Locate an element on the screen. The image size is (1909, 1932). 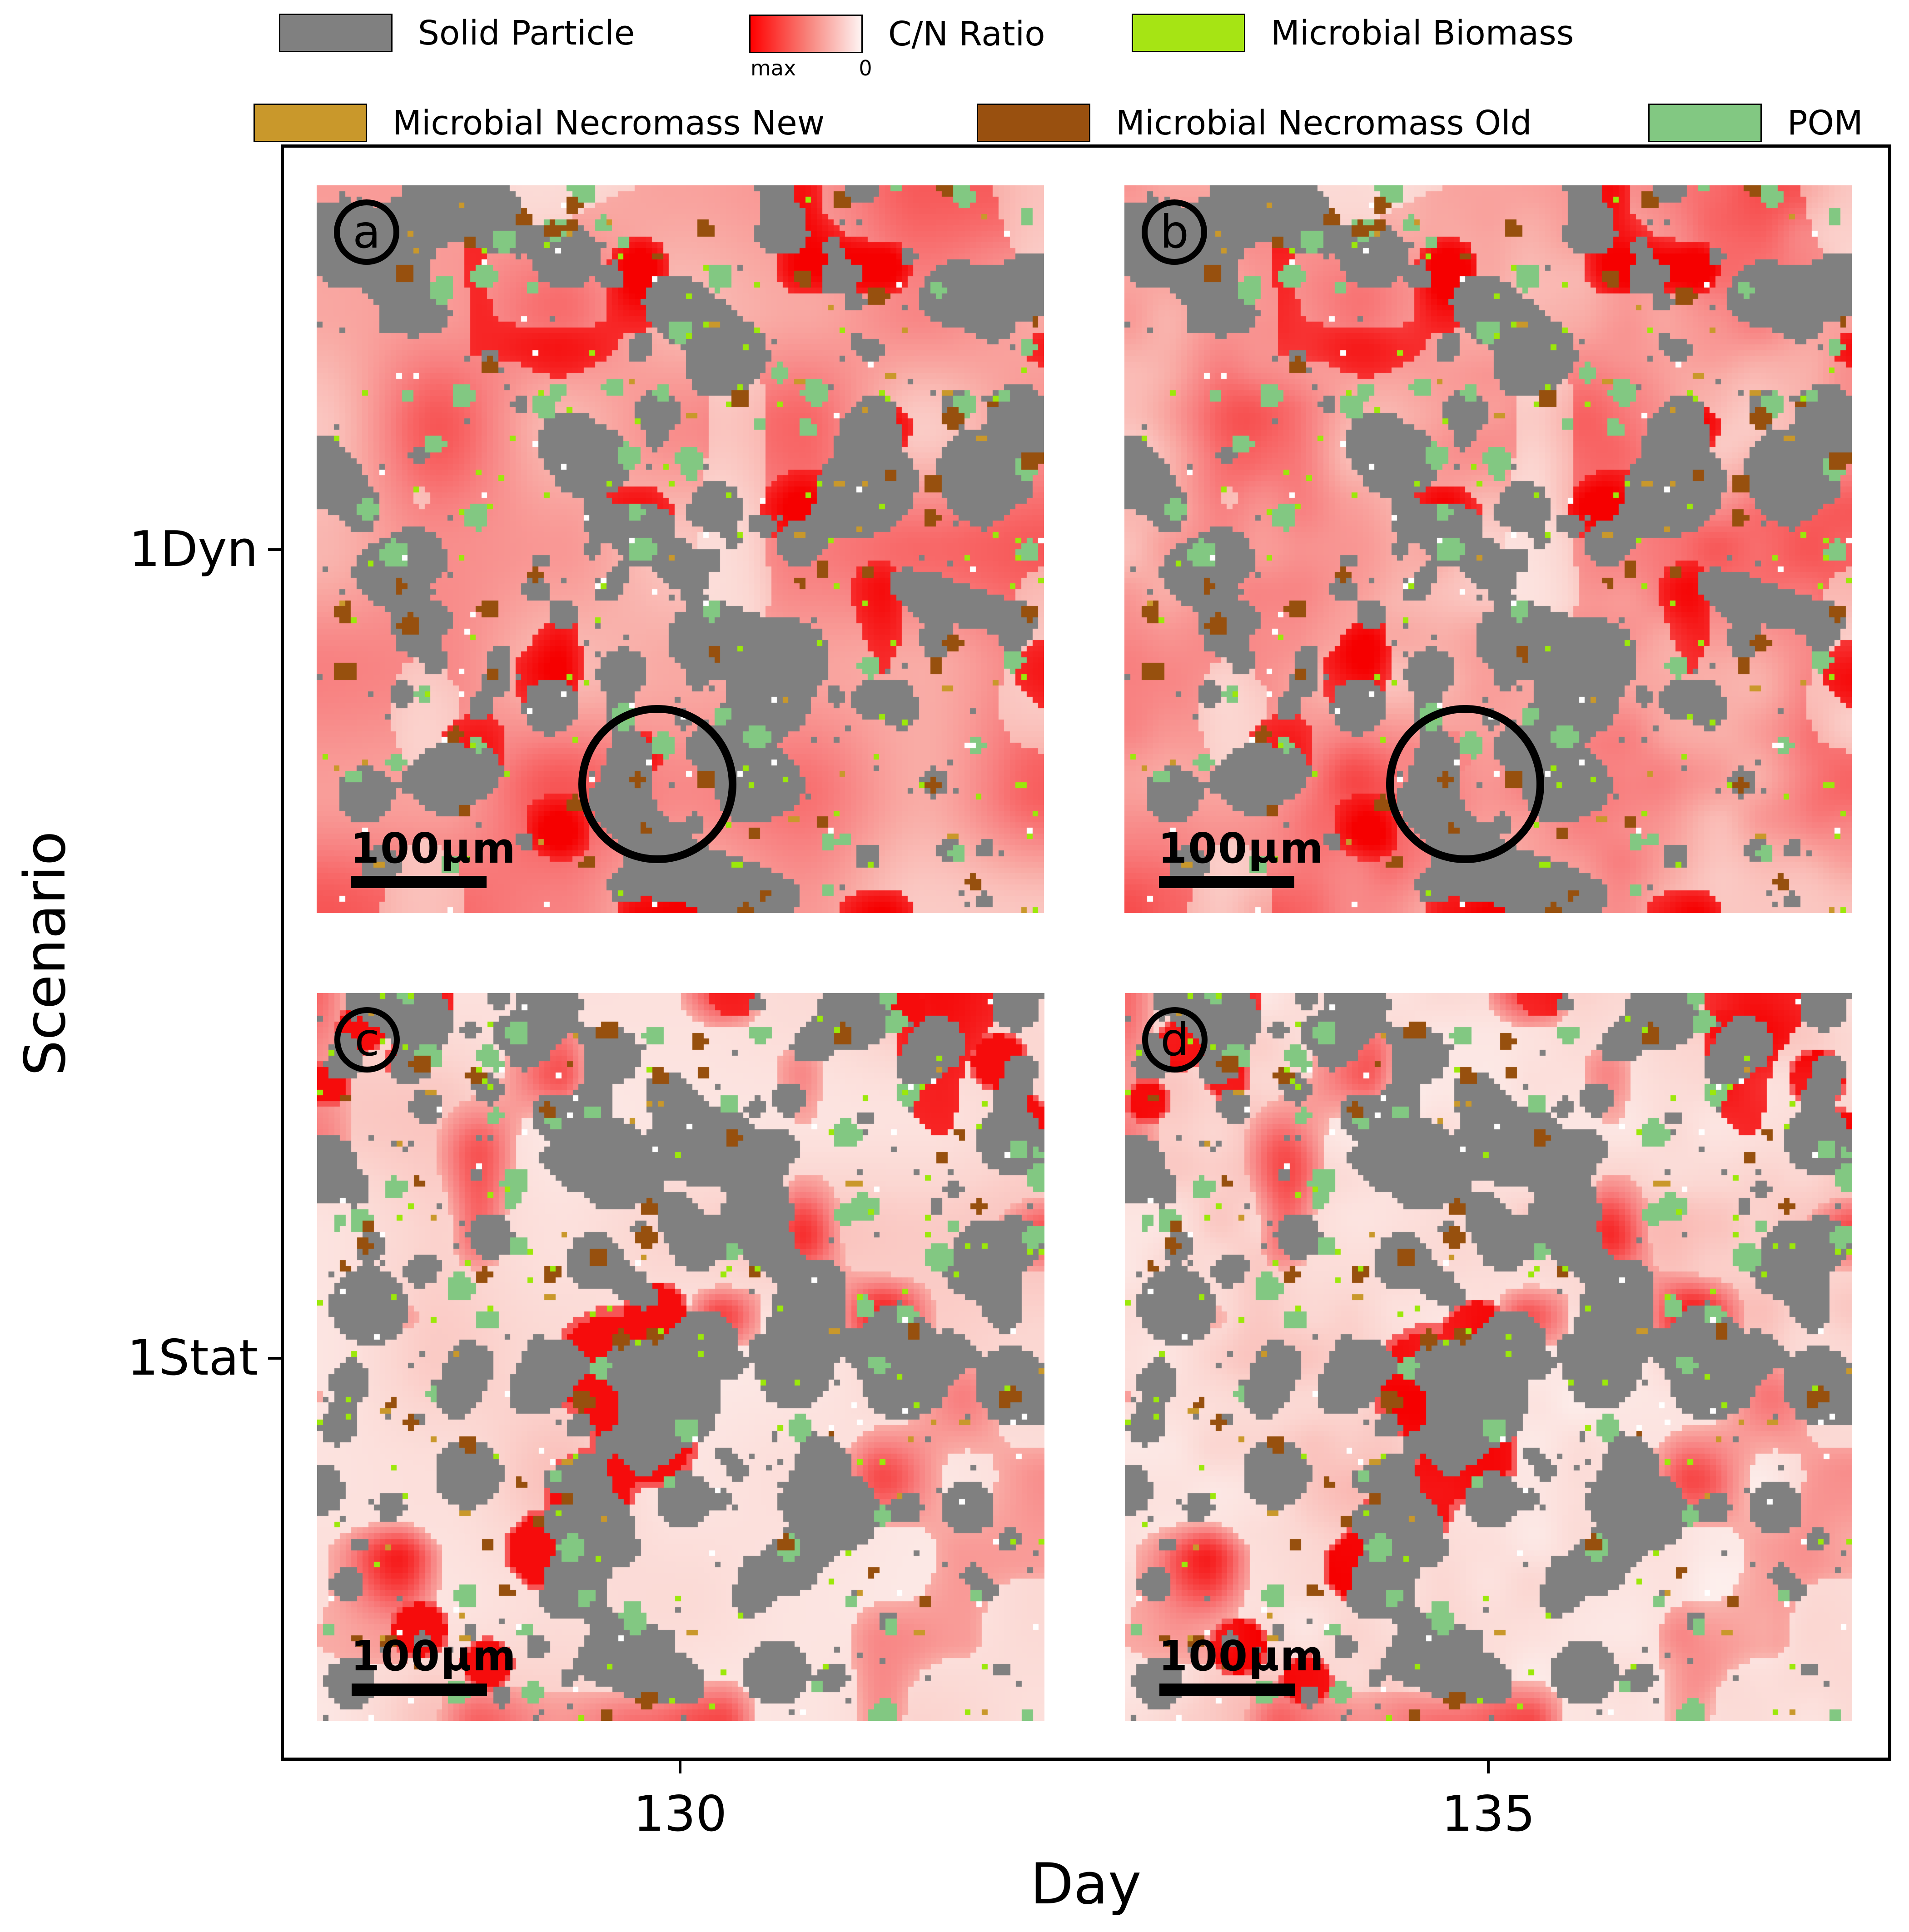
panel-b: b 100µm is located at coordinates (1488, 549).